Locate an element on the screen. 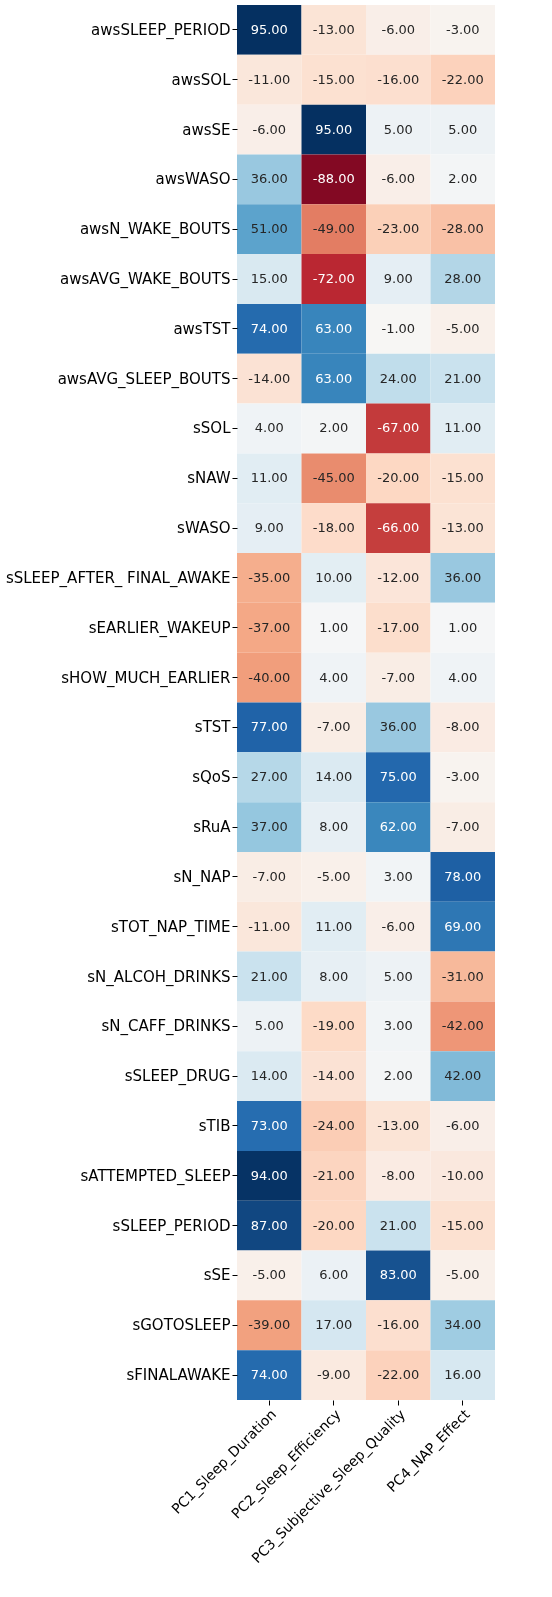 This screenshot has width=552, height=1597. data-label: 73.00 is located at coordinates (269, 1125).